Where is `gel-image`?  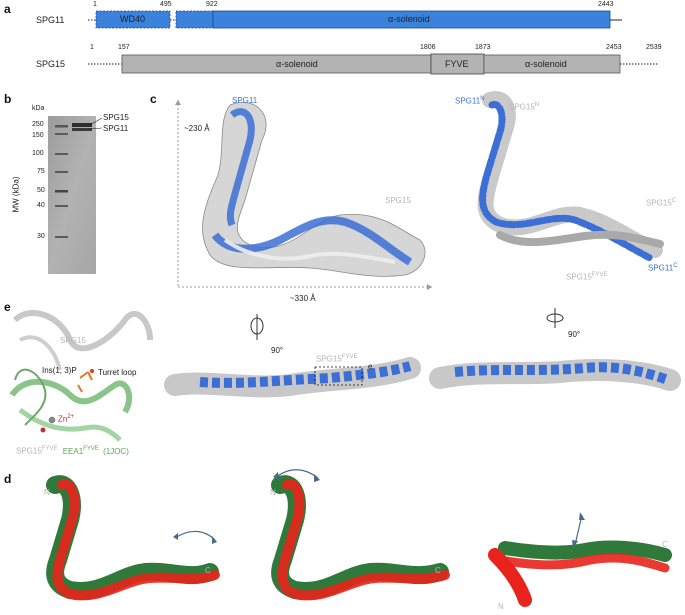
gel-image is located at coordinates (72, 195).